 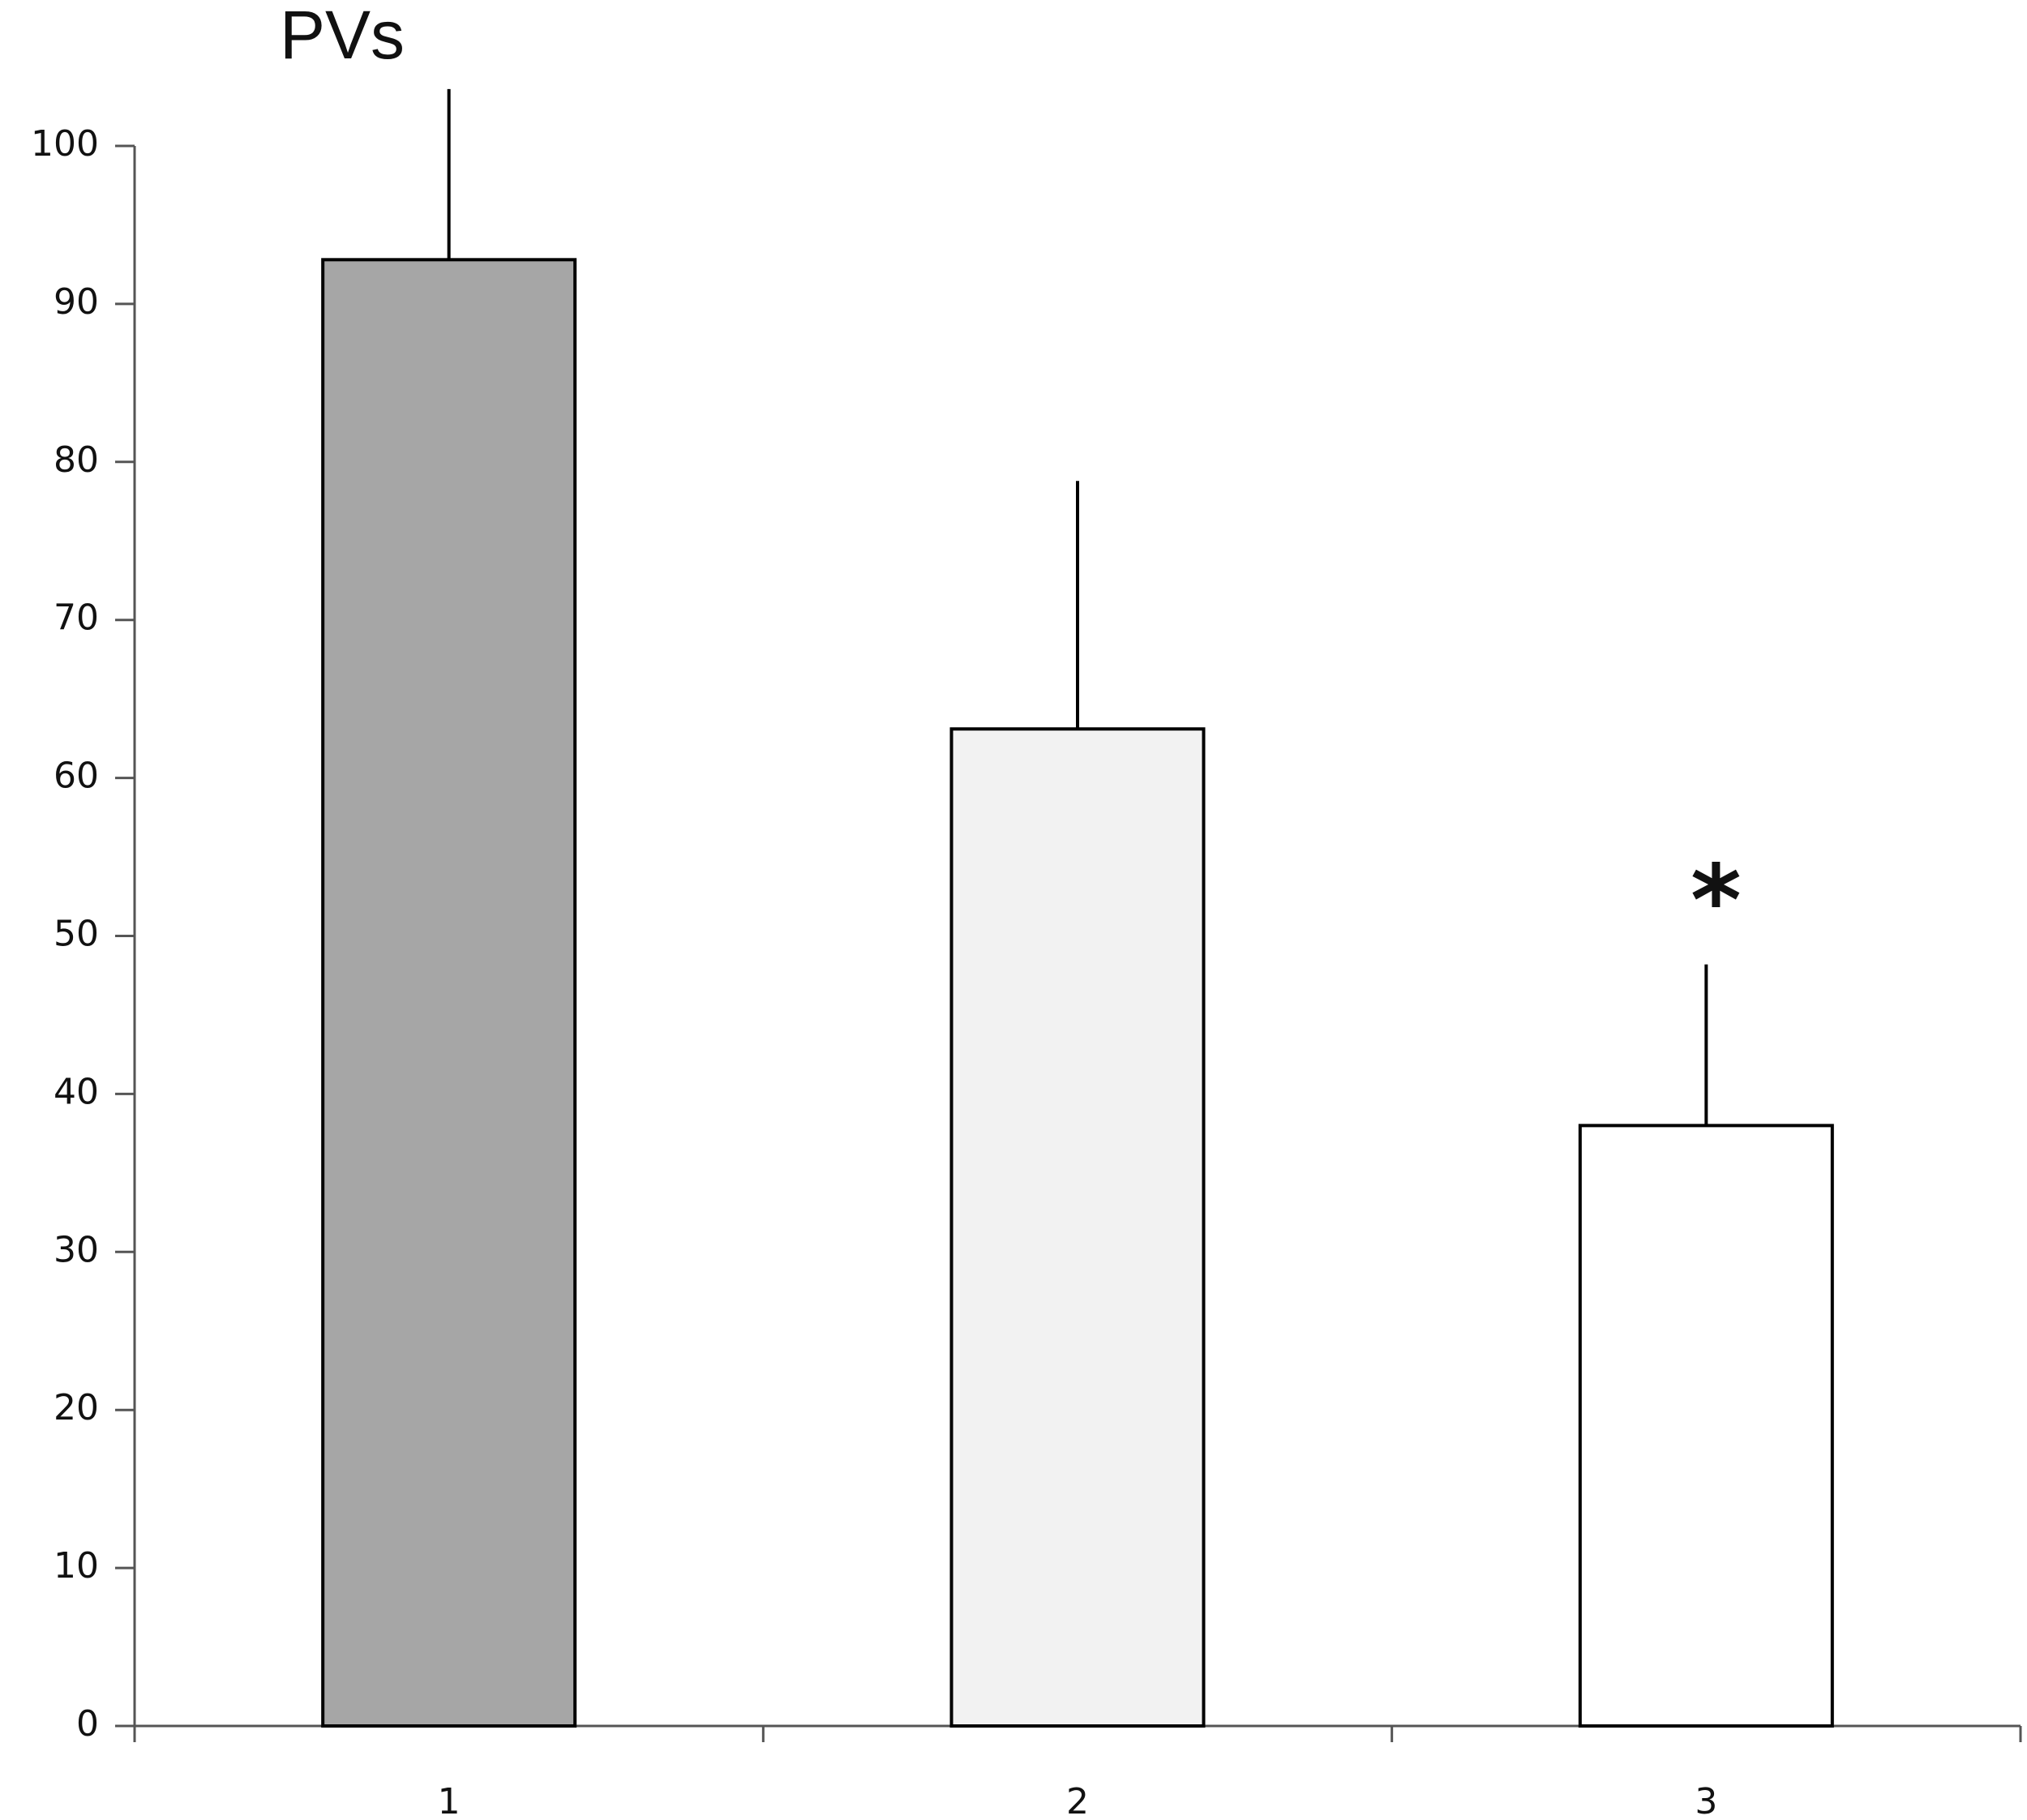 What do you see at coordinates (76, 934) in the screenshot?
I see `y-tick-label: 50` at bounding box center [76, 934].